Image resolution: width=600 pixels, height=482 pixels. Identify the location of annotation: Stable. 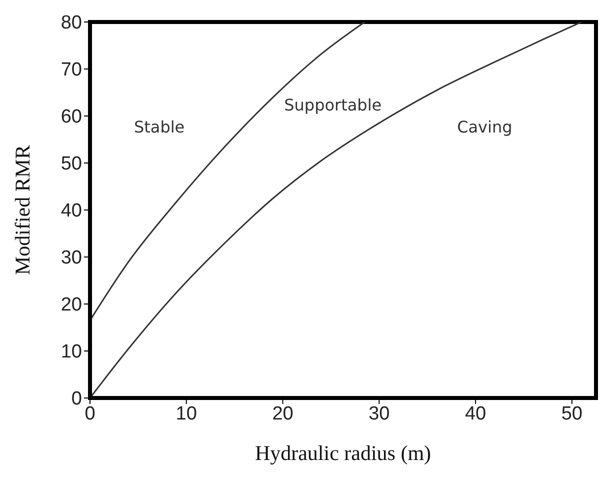
(159, 127).